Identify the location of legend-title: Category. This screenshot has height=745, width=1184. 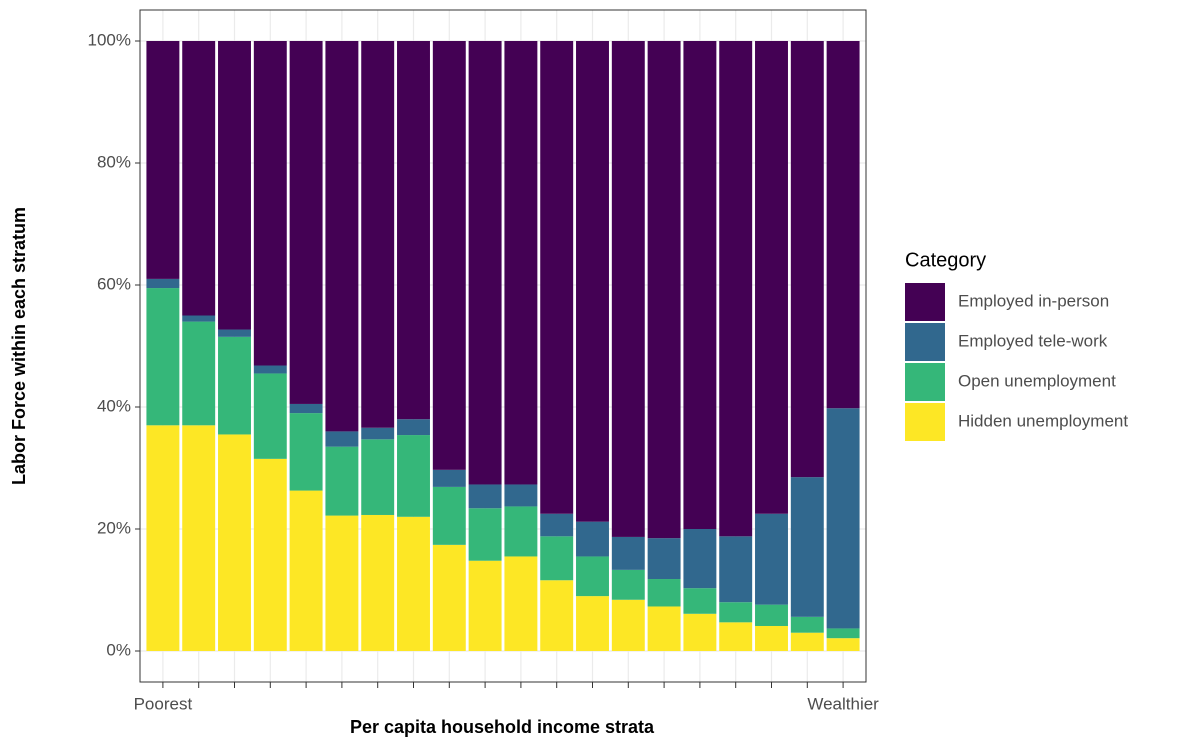
(945, 260).